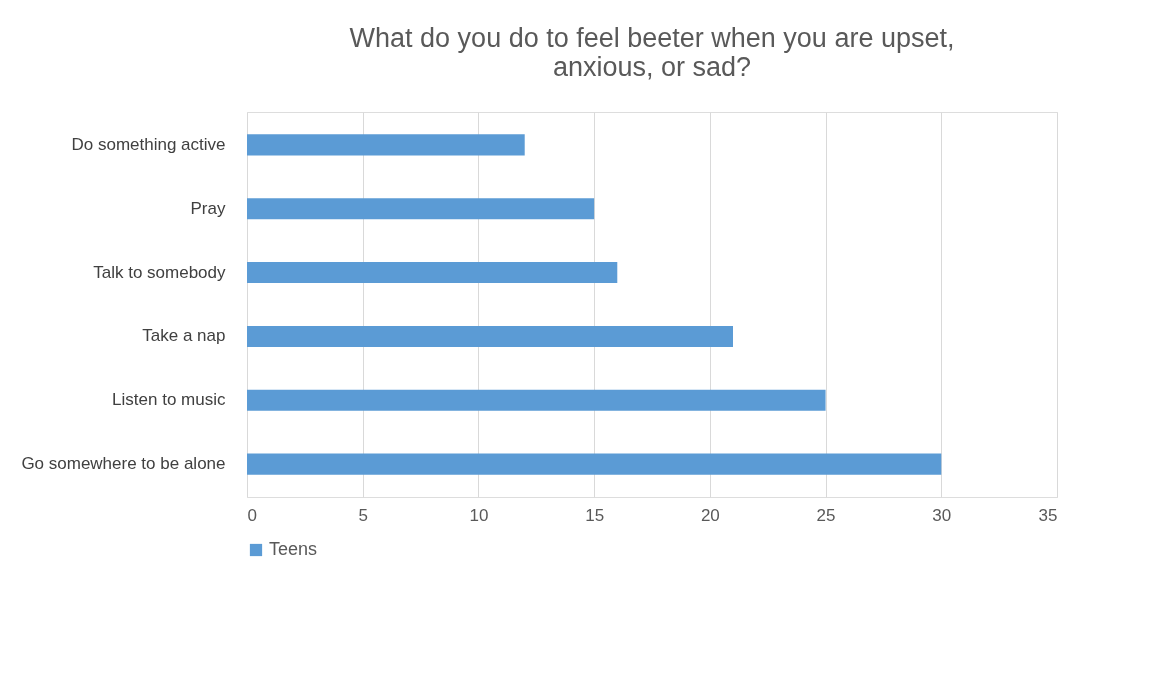 The width and height of the screenshot is (1157, 679). What do you see at coordinates (148, 144) in the screenshot?
I see `y-tick-label: Do something active` at bounding box center [148, 144].